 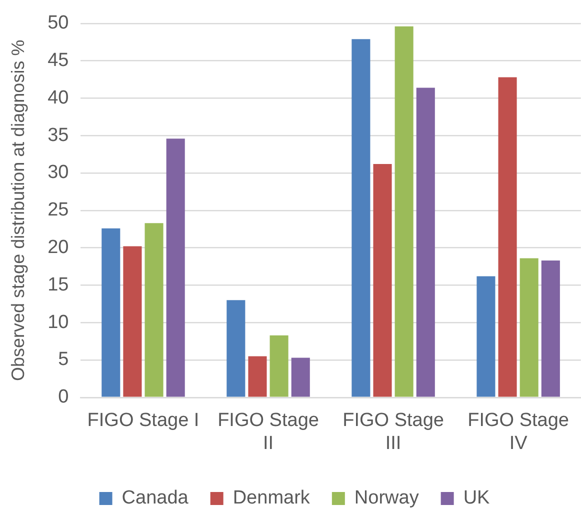 I want to click on y-tick-label: 35, so click(x=58, y=135).